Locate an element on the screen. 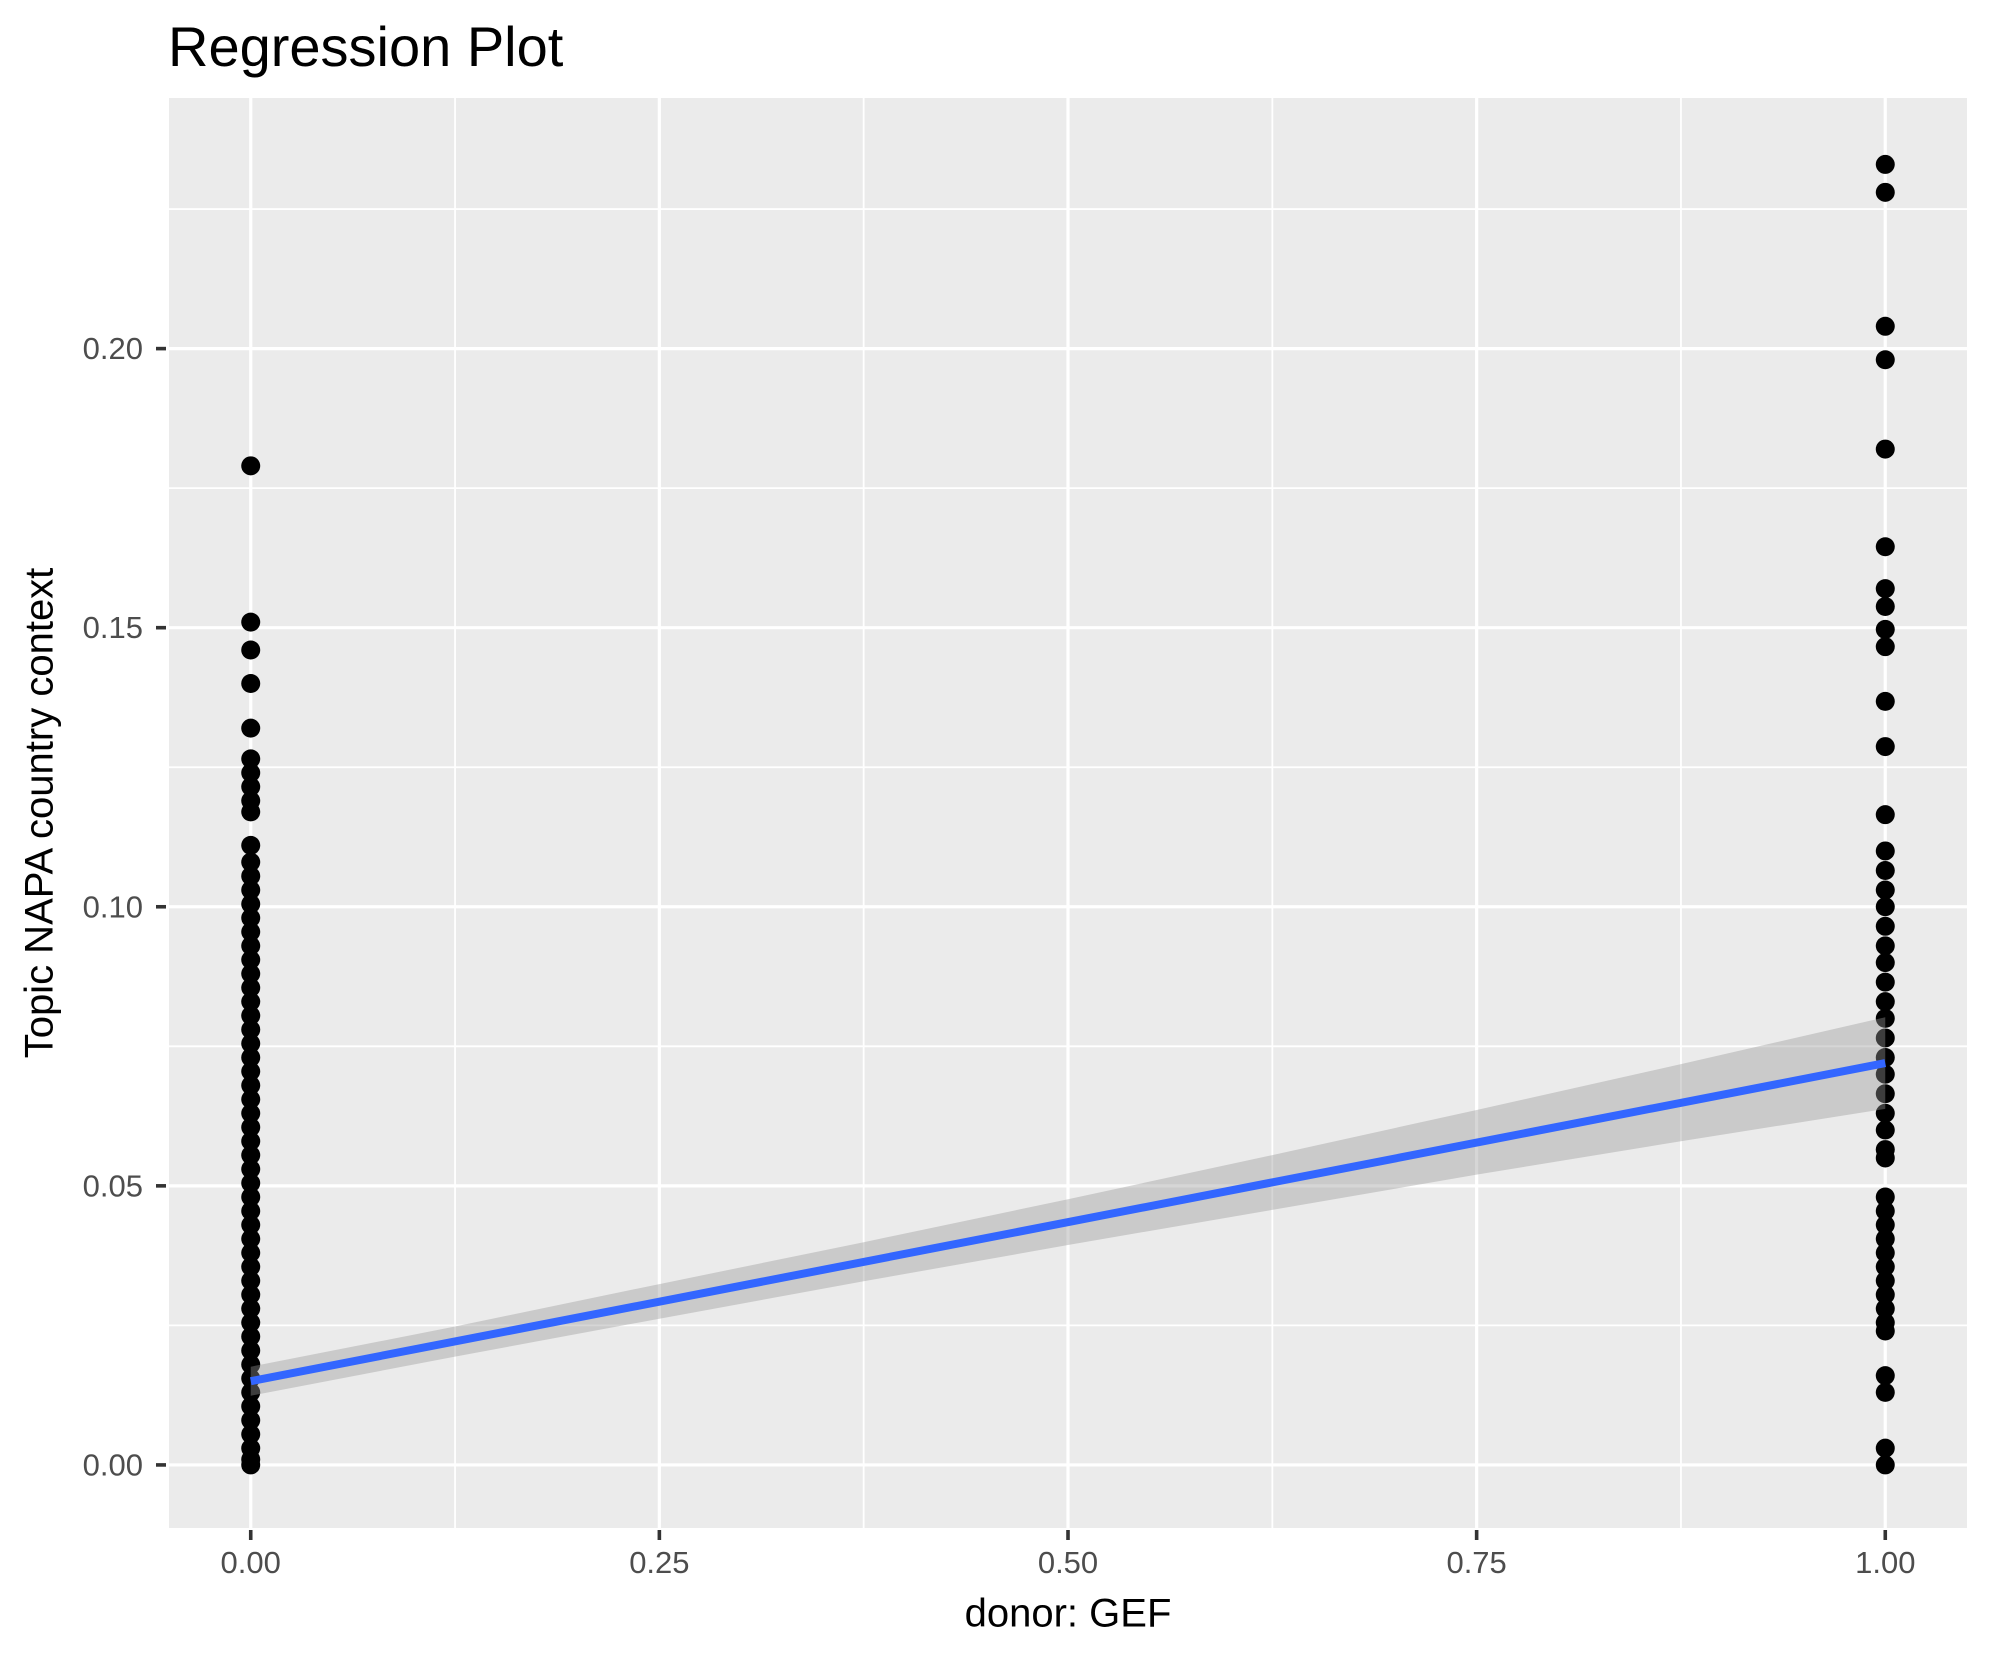 This screenshot has width=1990, height=1665. y-tick-label: 0.05 is located at coordinates (113, 1185).